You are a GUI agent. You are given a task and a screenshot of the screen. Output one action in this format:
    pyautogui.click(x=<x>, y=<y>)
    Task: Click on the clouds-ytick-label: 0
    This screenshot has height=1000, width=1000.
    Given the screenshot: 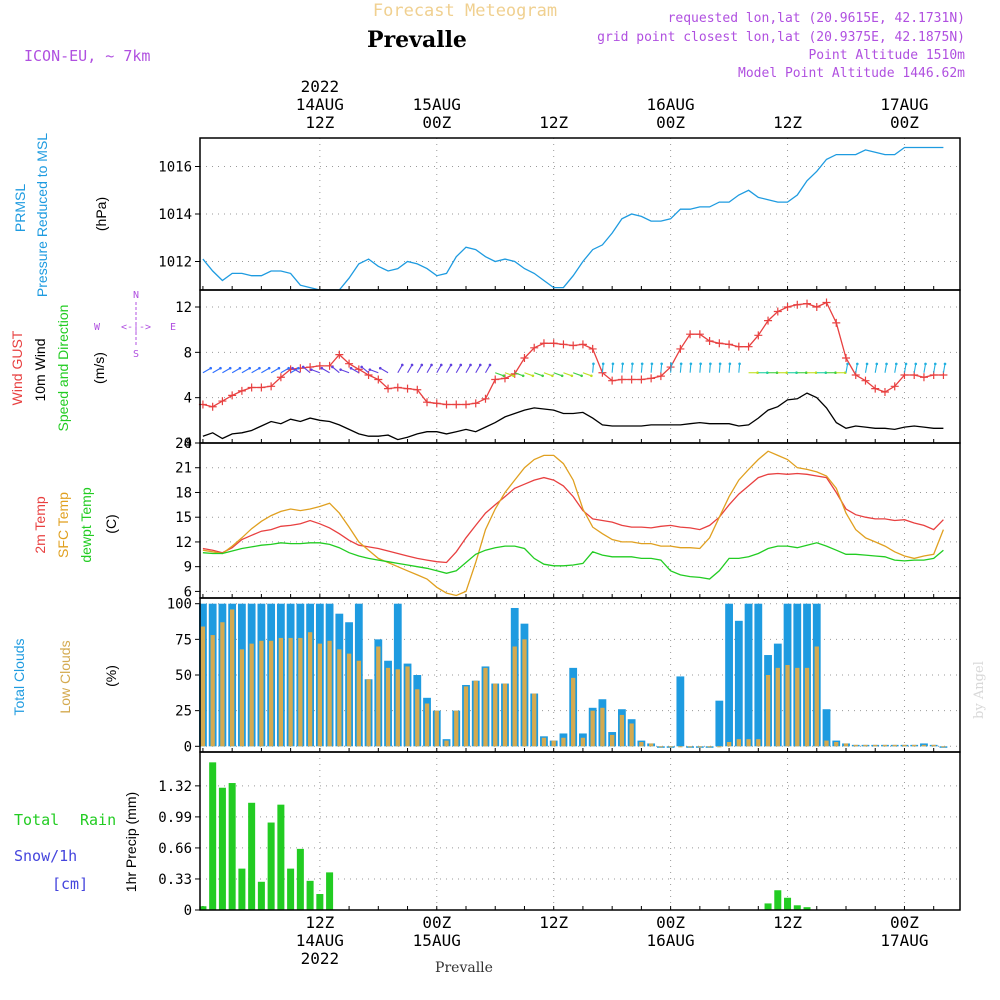 What is the action you would take?
    pyautogui.click(x=188, y=747)
    